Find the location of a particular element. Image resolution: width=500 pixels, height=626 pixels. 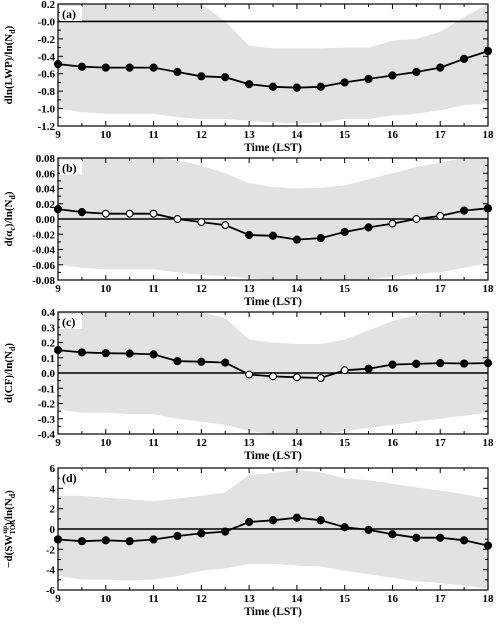

panel-label-bg is located at coordinates (71, 13).